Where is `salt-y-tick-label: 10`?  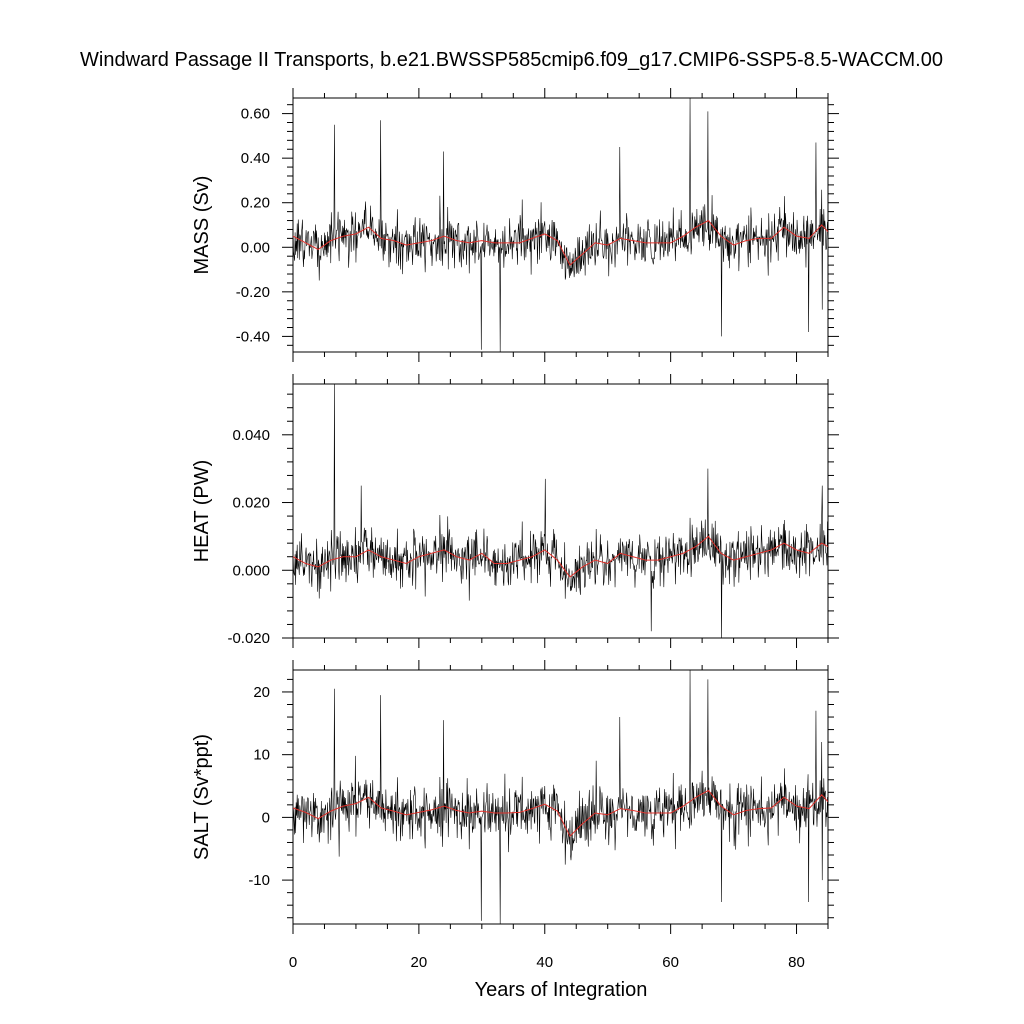 salt-y-tick-label: 10 is located at coordinates (261, 755).